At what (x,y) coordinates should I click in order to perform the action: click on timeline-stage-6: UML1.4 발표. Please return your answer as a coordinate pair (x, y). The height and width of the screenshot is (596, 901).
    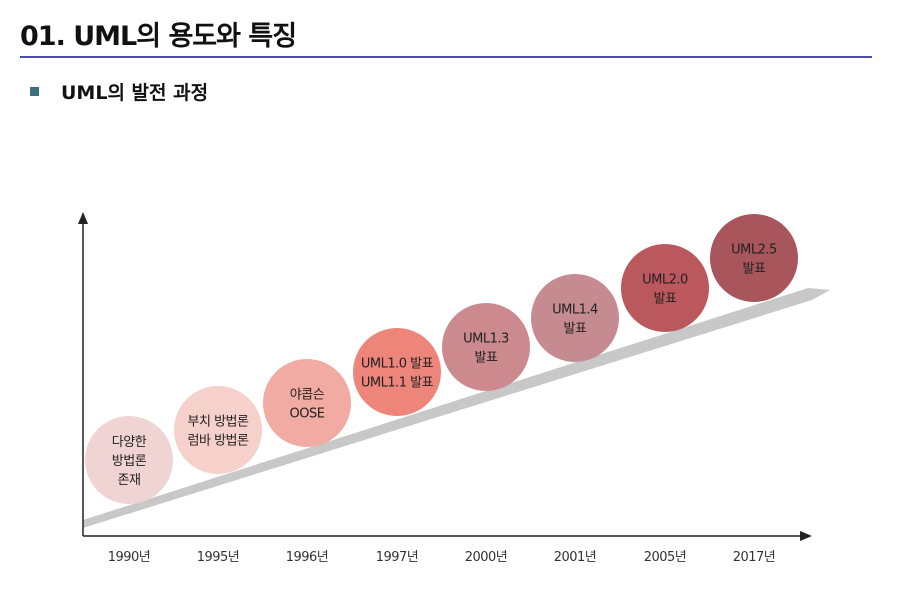
    Looking at the image, I should click on (575, 318).